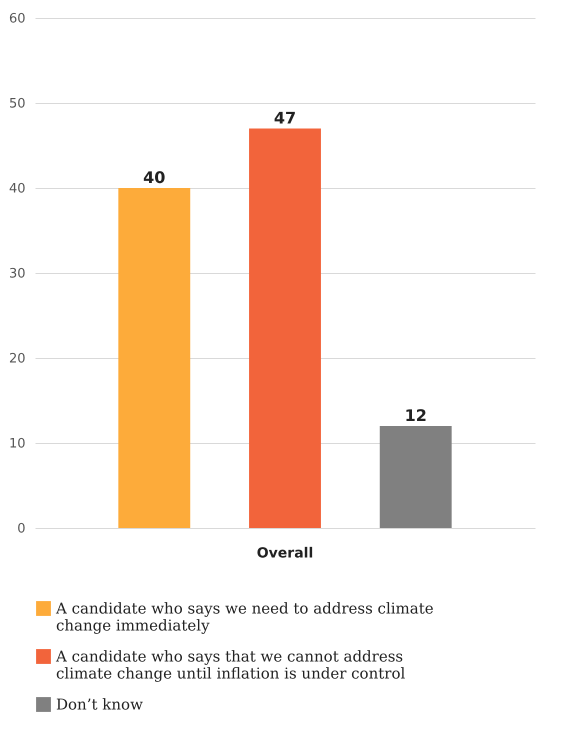 This screenshot has height=736, width=564. I want to click on y-tick-label: 60, so click(17, 19).